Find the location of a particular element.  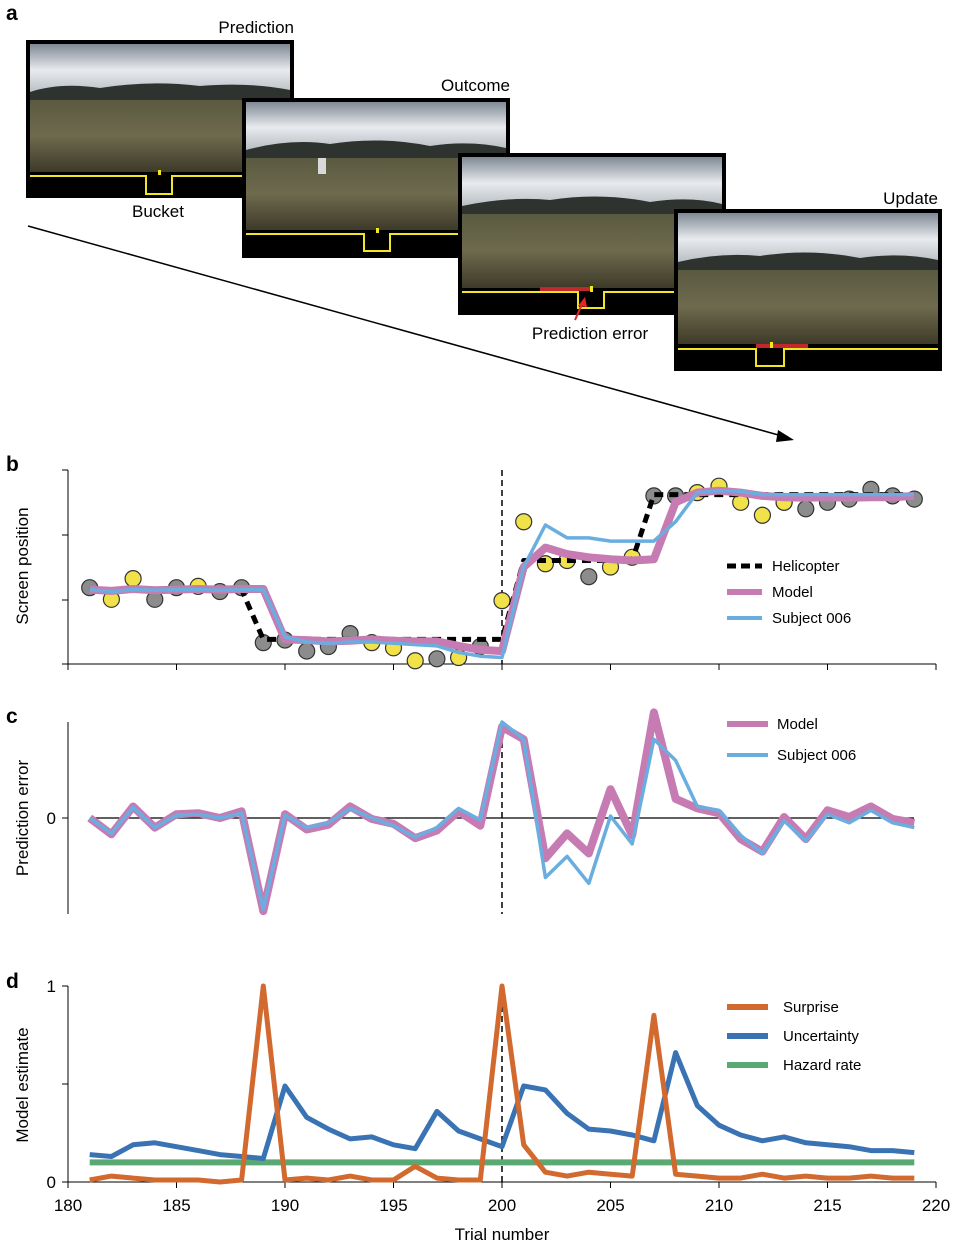

legend-b: Helicopter Model Subject 006 is located at coordinates (789, 592).